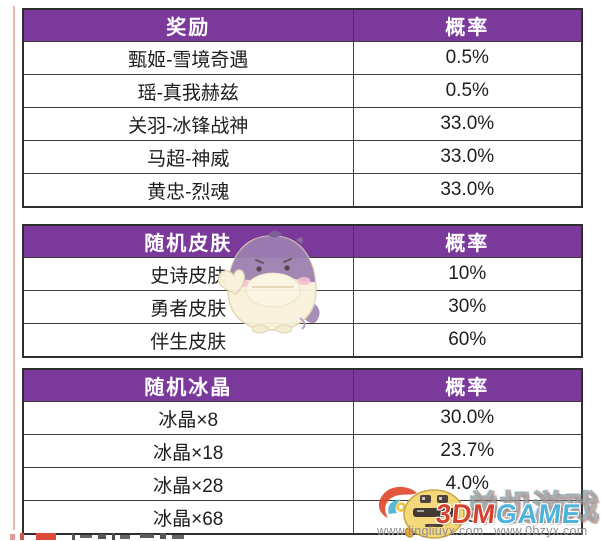 This screenshot has height=541, width=601. I want to click on left-red-rule, so click(14, 268).